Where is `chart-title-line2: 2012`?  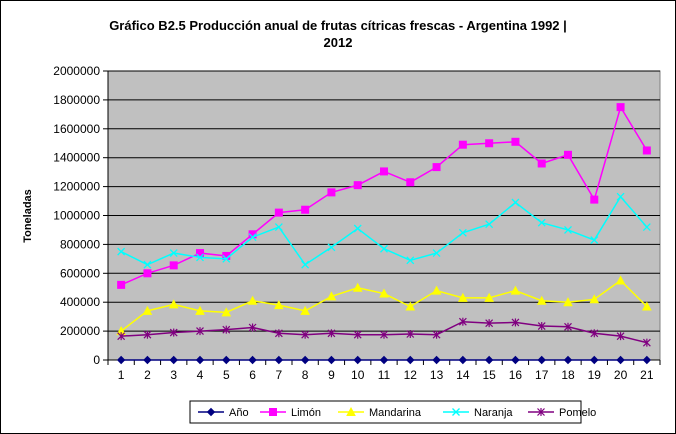
chart-title-line2: 2012 is located at coordinates (338, 42).